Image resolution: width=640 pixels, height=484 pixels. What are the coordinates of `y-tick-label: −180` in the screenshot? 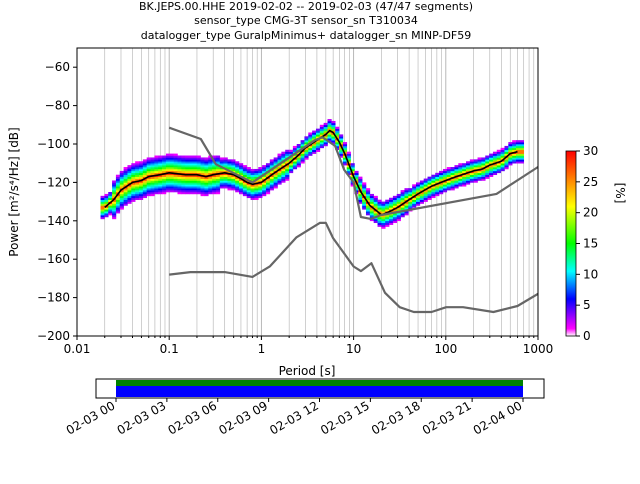 It's located at (53, 298).